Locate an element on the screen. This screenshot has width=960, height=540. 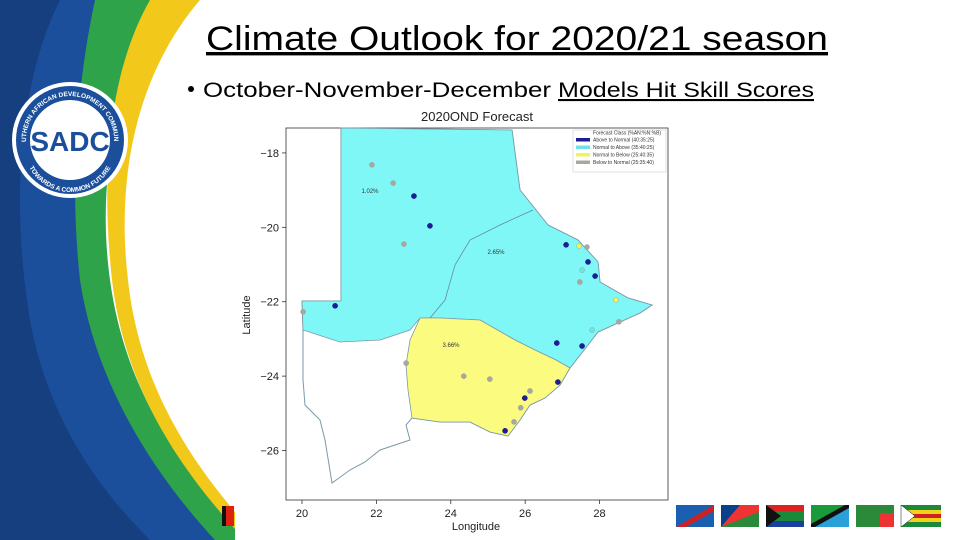
x-tick-label: 26 is located at coordinates (525, 514).